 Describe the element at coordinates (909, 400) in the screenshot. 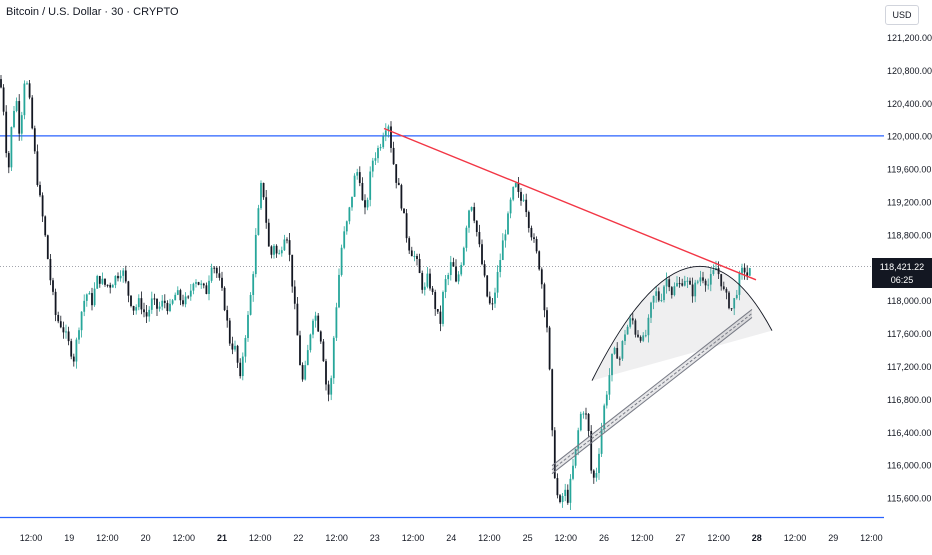

I see `y-tick-label: 116,800.00` at that location.